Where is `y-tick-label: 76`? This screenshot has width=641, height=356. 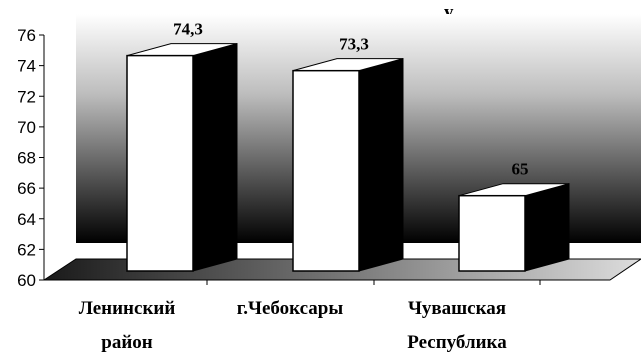 y-tick-label: 76 is located at coordinates (26, 35).